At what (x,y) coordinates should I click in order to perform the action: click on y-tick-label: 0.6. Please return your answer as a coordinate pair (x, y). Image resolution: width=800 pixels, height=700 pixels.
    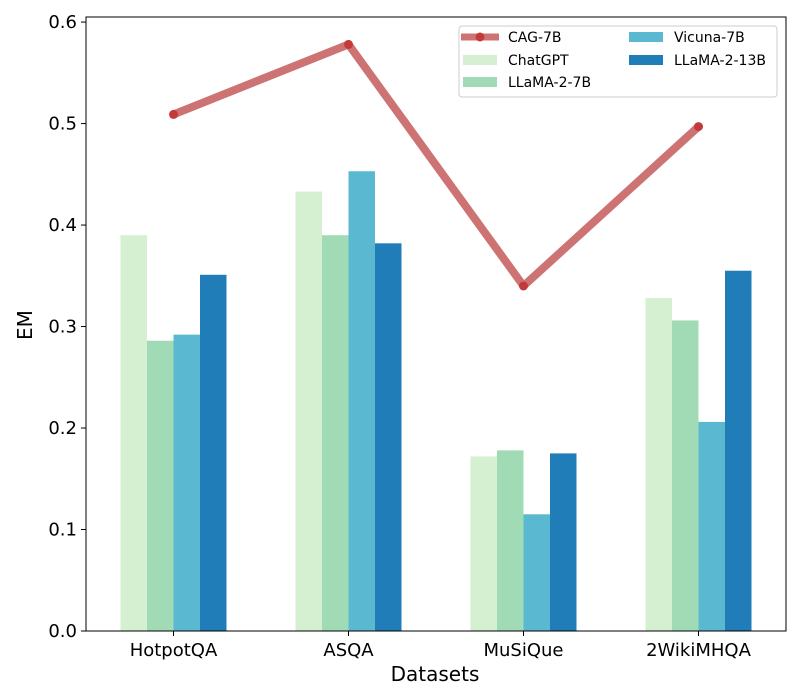
    Looking at the image, I should click on (62, 22).